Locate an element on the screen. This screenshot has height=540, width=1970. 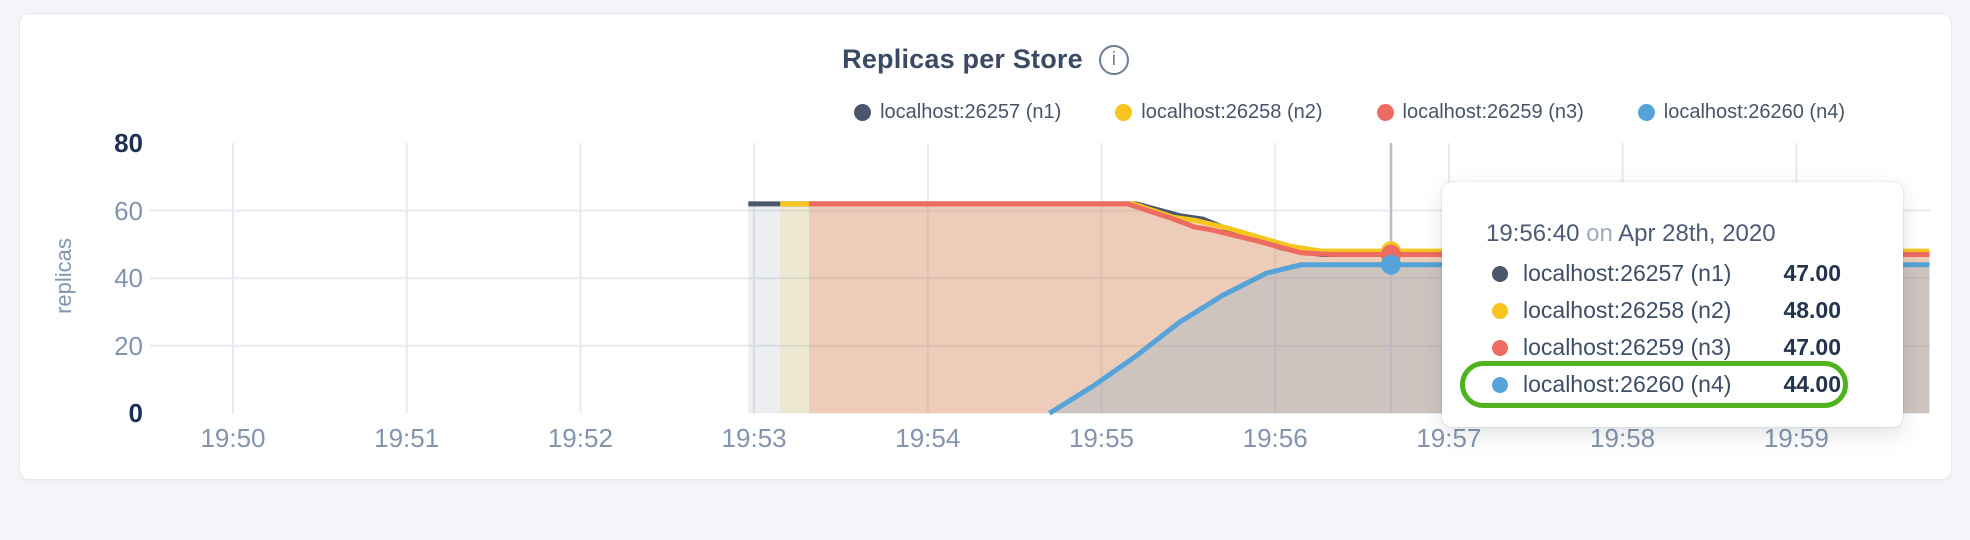
x-tick-label: 19:56 is located at coordinates (1275, 438).